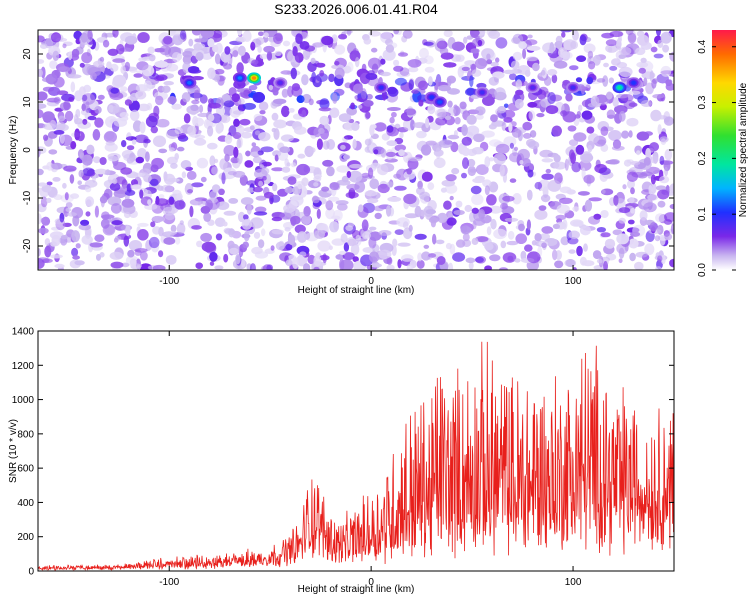 The height and width of the screenshot is (600, 750). What do you see at coordinates (724, 150) in the screenshot?
I see `colorbar-scale` at bounding box center [724, 150].